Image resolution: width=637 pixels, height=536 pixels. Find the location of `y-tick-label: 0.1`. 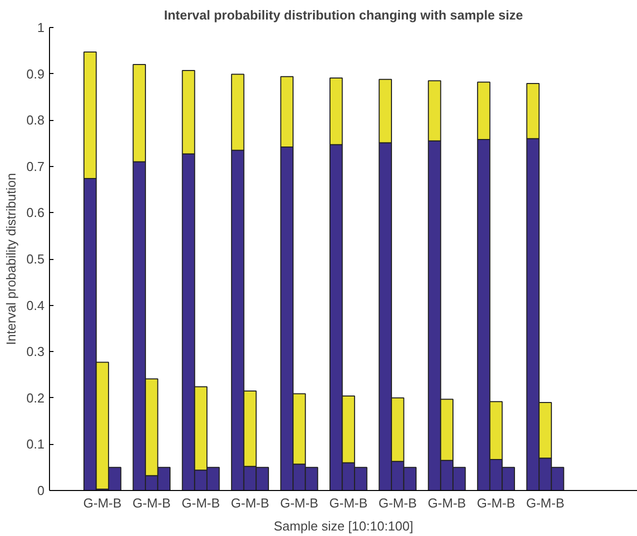

y-tick-label: 0.1 is located at coordinates (35, 444).